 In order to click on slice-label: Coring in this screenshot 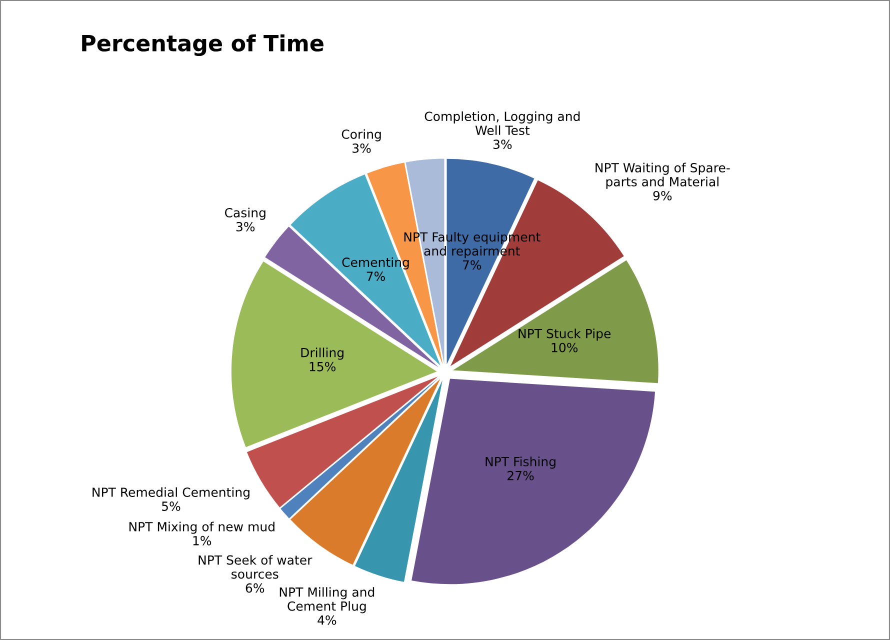, I will do `click(361, 135)`.